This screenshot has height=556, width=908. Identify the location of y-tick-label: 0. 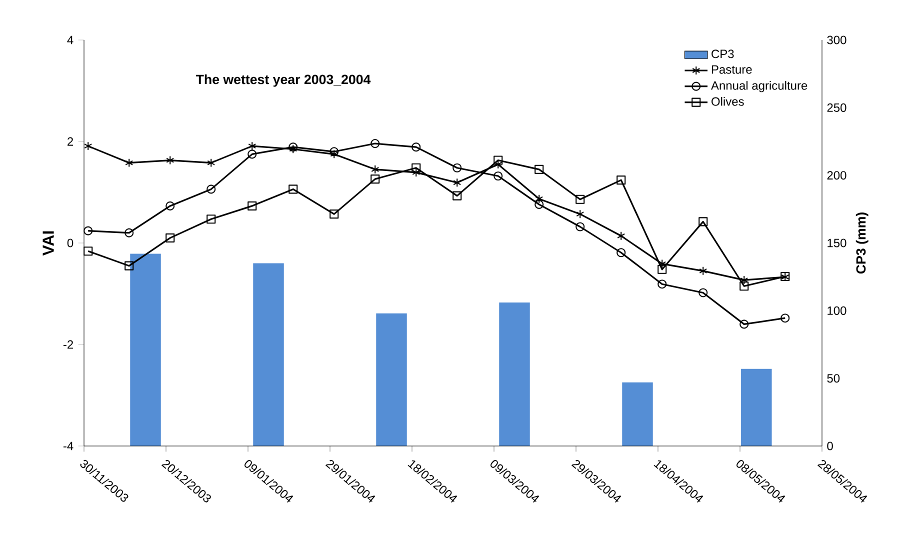
(70, 243).